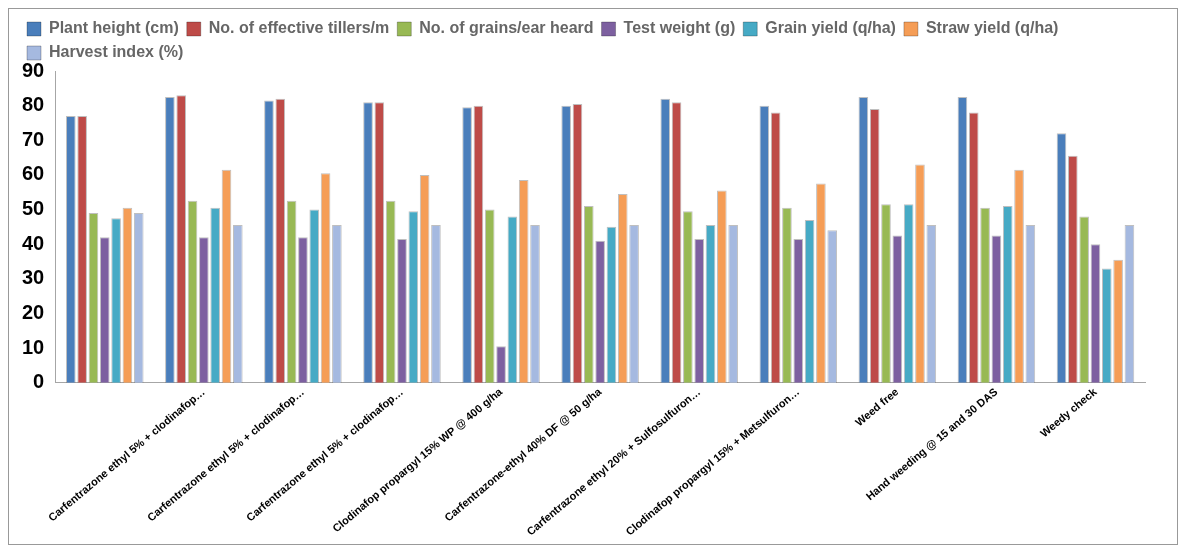 This screenshot has width=1191, height=557. What do you see at coordinates (116, 52) in the screenshot?
I see `legend-label: Harvest index (%)` at bounding box center [116, 52].